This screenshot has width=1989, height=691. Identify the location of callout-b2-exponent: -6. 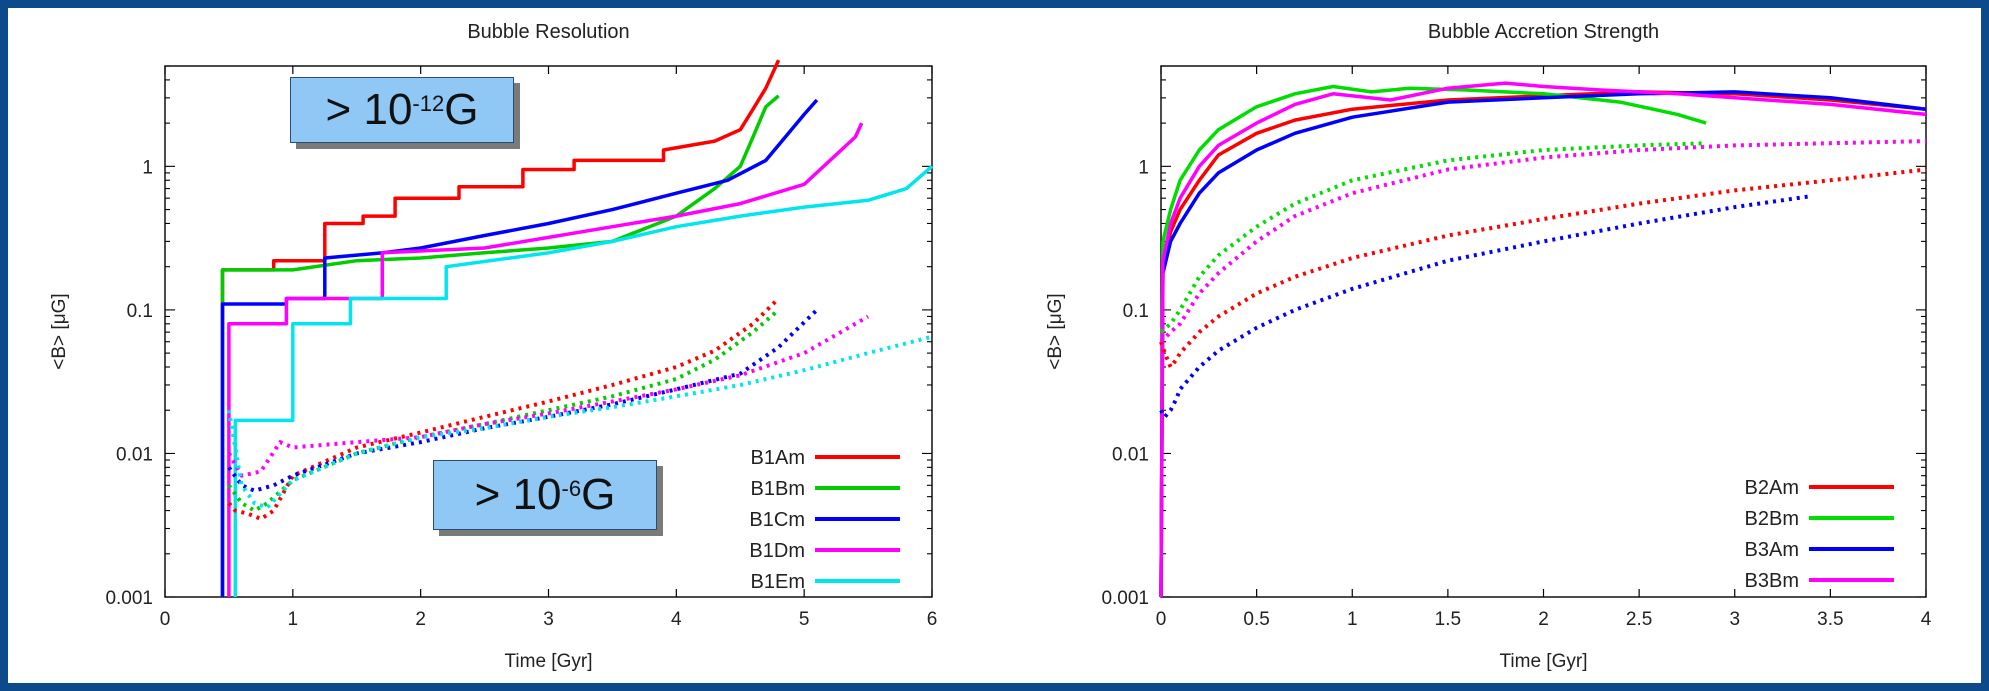
(571, 488).